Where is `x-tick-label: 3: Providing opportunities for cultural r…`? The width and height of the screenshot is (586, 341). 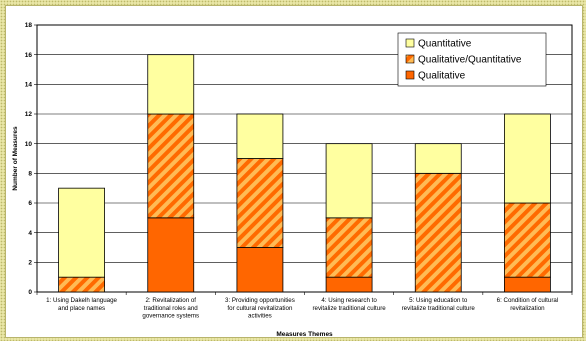
x-tick-label: 3: Providing opportunities for cultural r… is located at coordinates (260, 308).